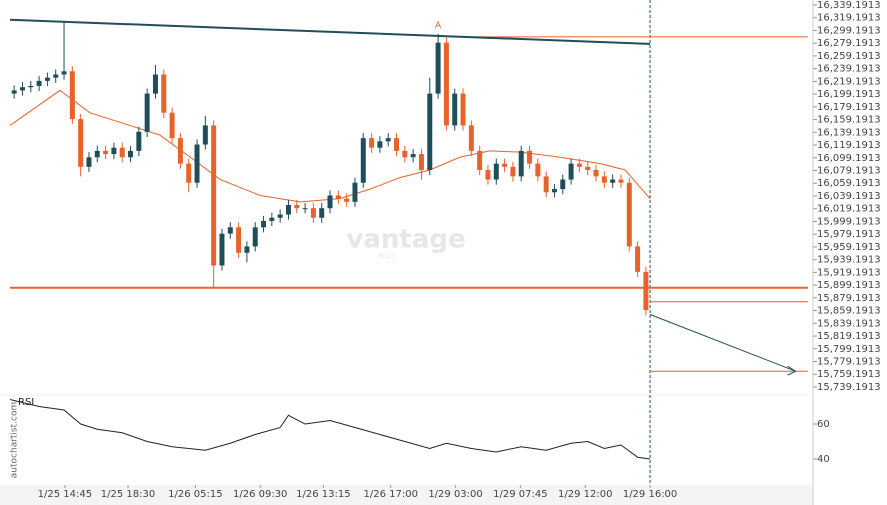 Image resolution: width=887 pixels, height=505 pixels. What do you see at coordinates (849, 285) in the screenshot?
I see `y-tick-label: 15,899.1913` at bounding box center [849, 285].